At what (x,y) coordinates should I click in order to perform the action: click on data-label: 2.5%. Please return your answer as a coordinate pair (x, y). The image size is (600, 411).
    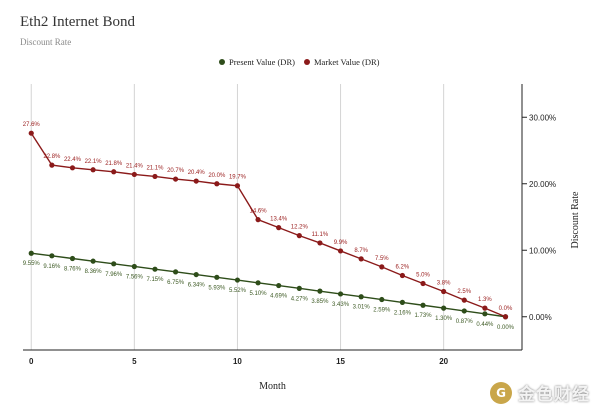
    Looking at the image, I should click on (464, 292).